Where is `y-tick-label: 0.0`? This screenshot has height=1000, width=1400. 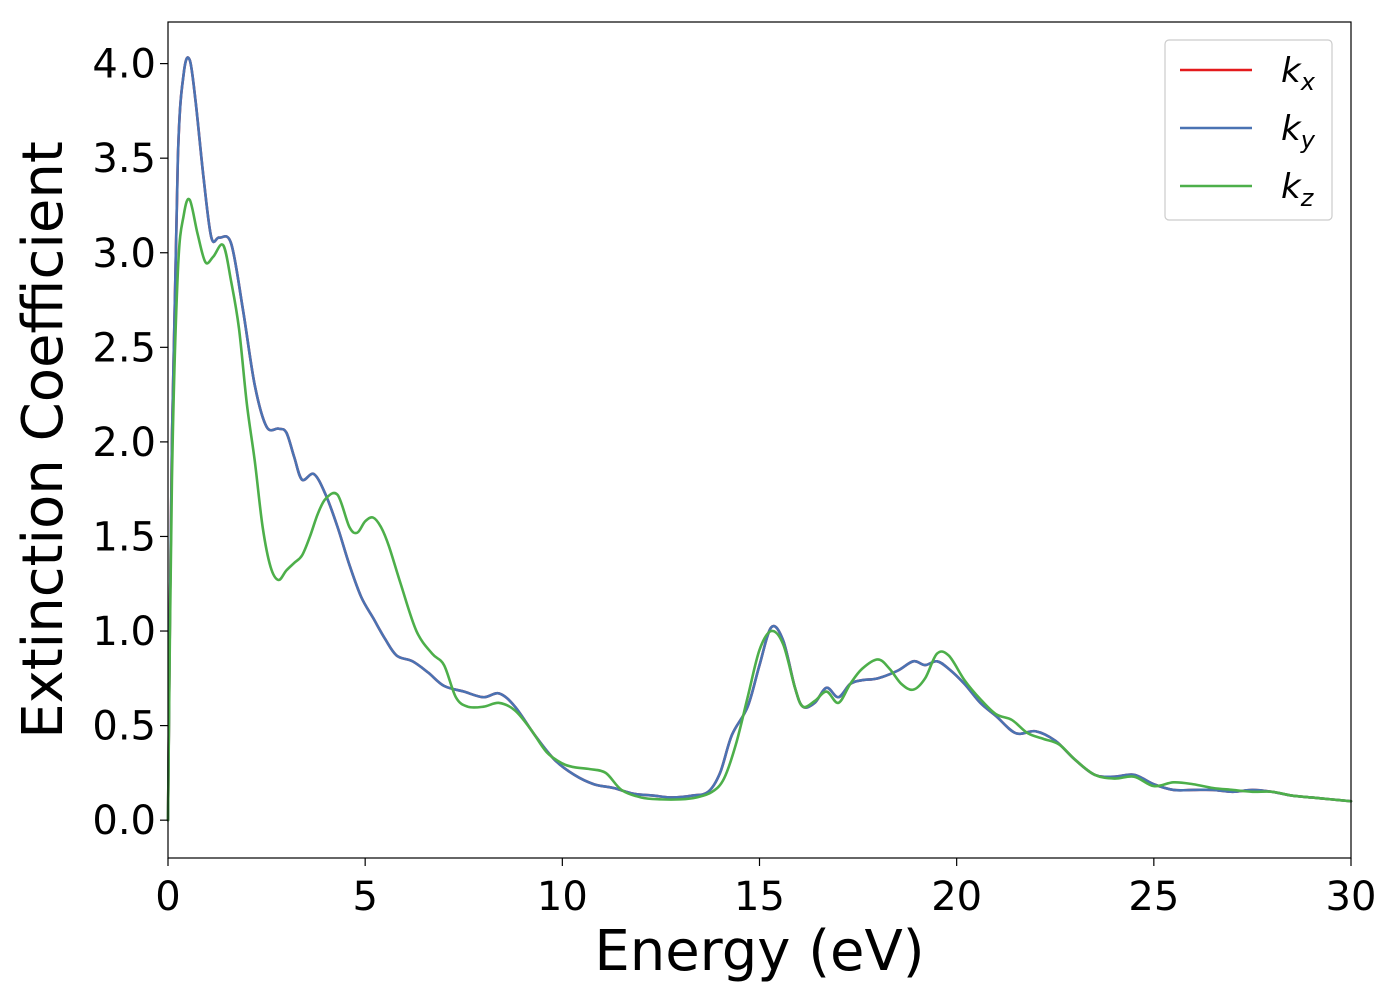 y-tick-label: 0.0 is located at coordinates (124, 821).